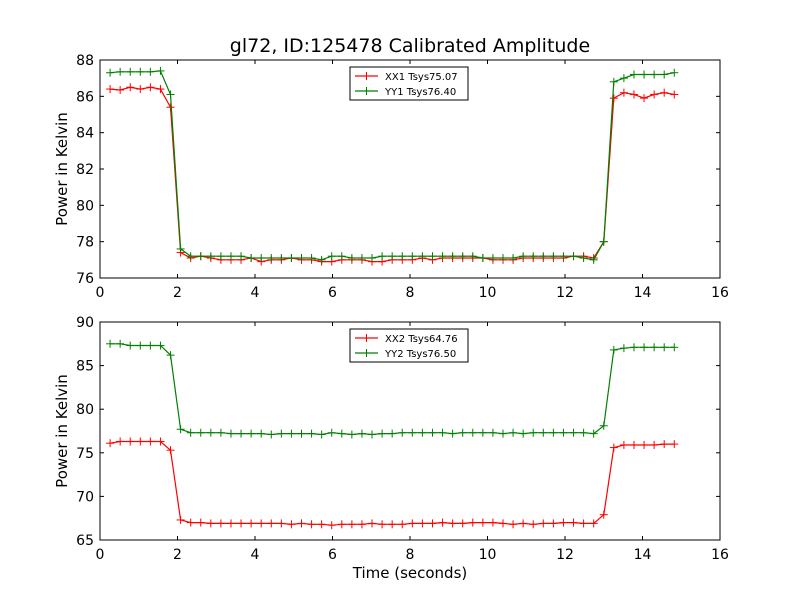  What do you see at coordinates (565, 293) in the screenshot?
I see `x-tick-label: 12` at bounding box center [565, 293].